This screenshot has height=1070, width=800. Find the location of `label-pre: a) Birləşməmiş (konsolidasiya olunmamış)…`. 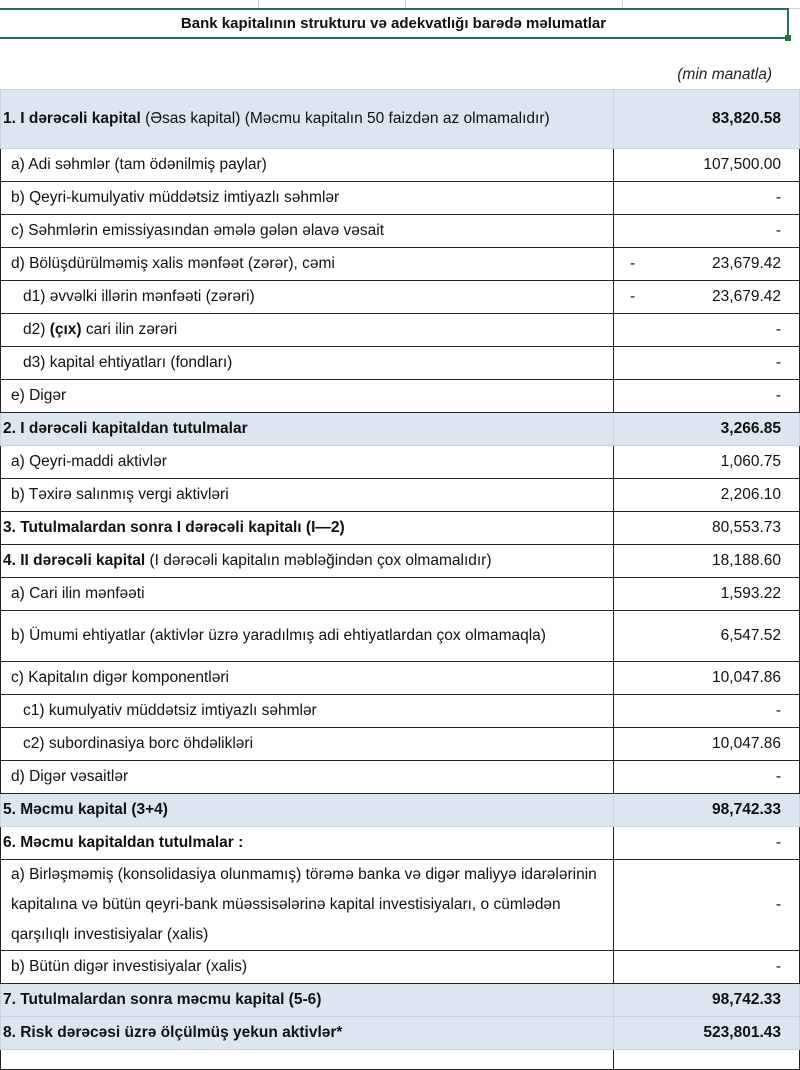

label-pre: a) Birləşməmiş (konsolidasiya olunmamış)… is located at coordinates (304, 904).